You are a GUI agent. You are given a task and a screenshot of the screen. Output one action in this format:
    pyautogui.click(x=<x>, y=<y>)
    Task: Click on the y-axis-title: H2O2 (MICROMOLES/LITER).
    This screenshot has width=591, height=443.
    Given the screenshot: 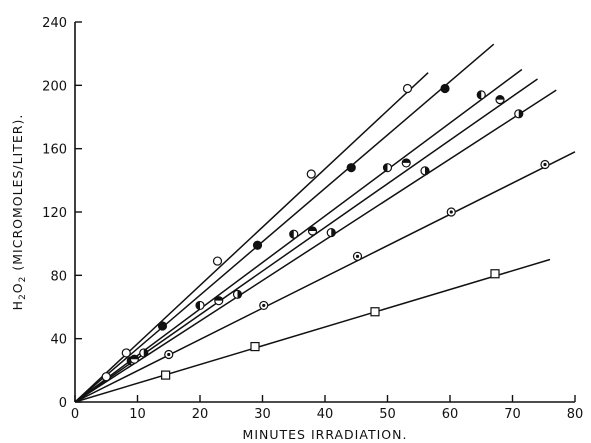 What is the action you would take?
    pyautogui.click(x=19, y=212)
    